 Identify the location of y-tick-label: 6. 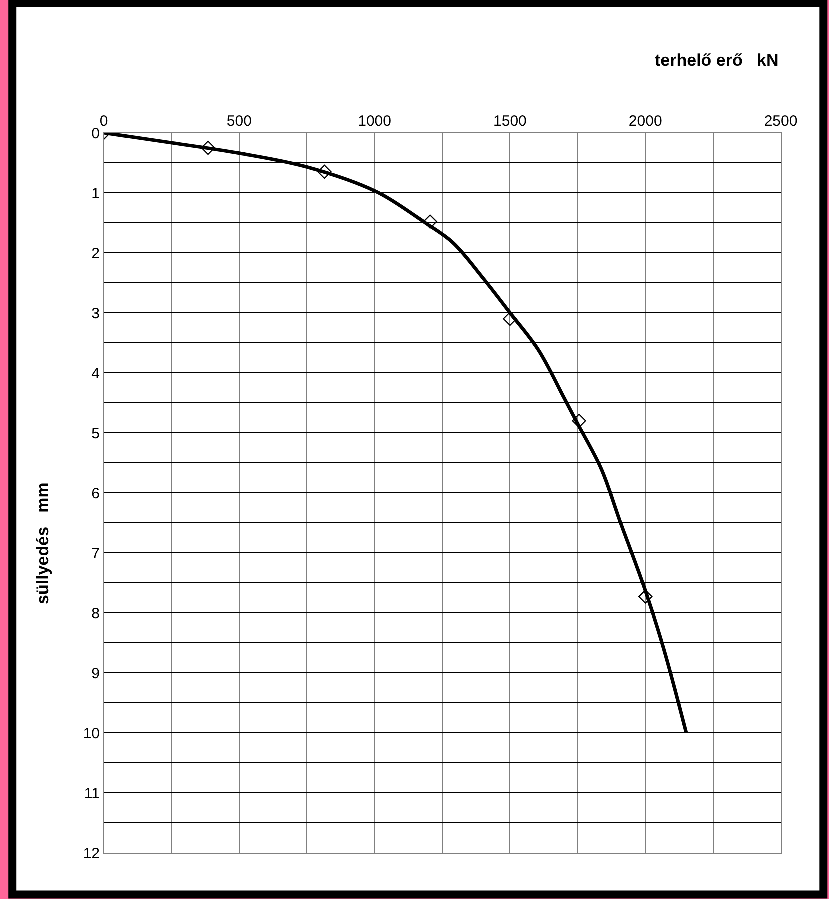
(96, 493).